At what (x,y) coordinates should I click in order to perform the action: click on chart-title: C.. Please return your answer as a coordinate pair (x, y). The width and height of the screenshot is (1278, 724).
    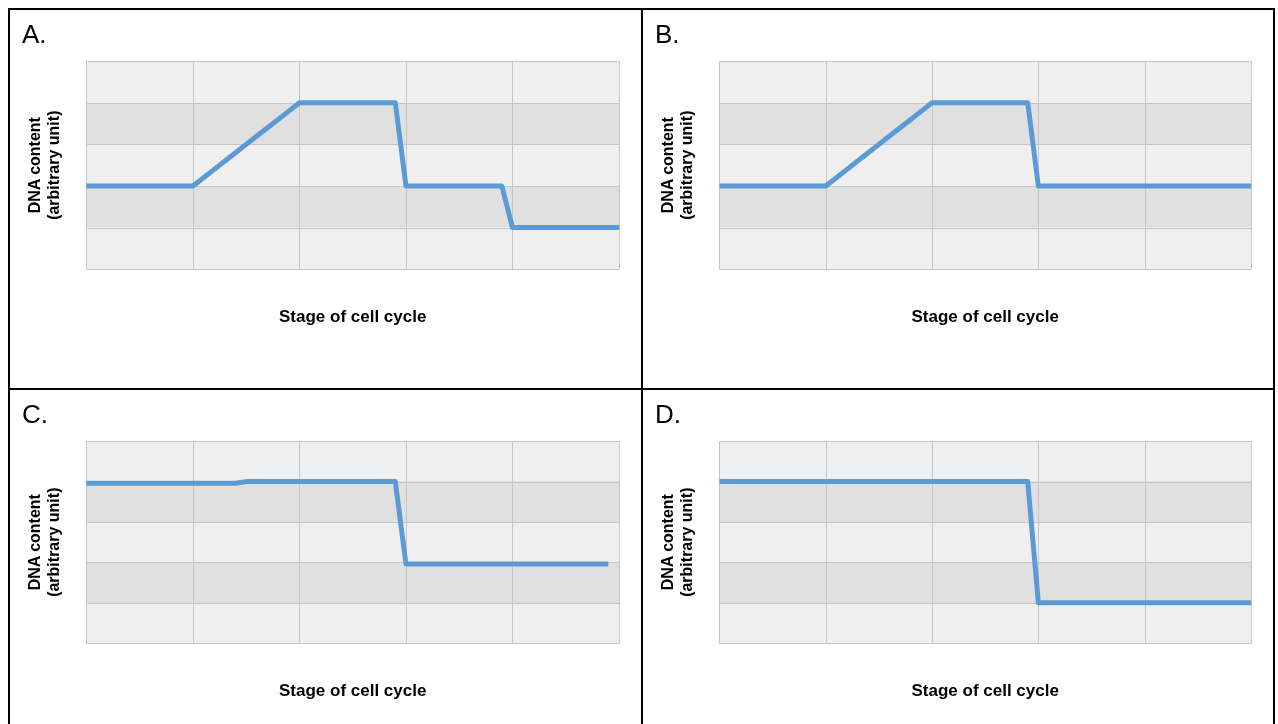
    Looking at the image, I should click on (35, 413).